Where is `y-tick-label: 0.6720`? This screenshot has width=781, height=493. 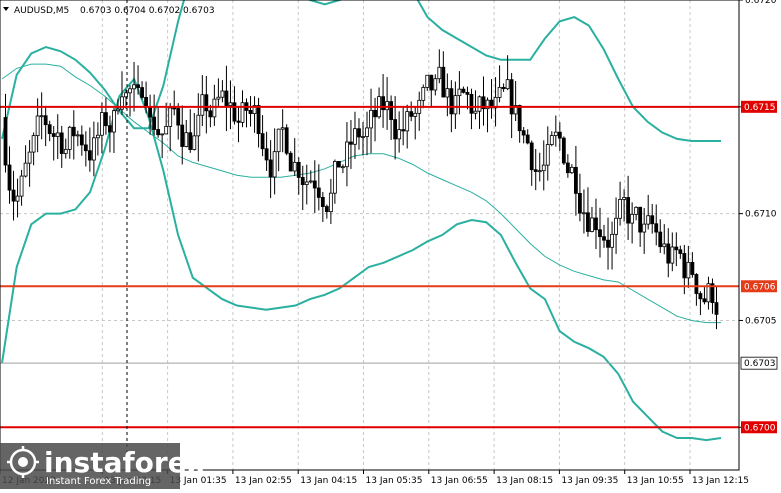
y-tick-label: 0.6720 is located at coordinates (761, 3).